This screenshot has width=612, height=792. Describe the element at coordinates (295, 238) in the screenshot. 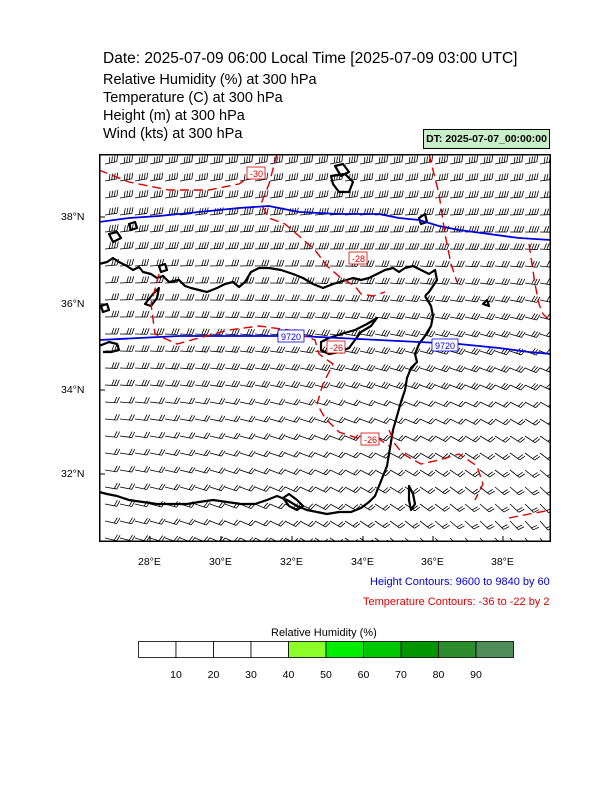

I see `aegean-islands` at that location.